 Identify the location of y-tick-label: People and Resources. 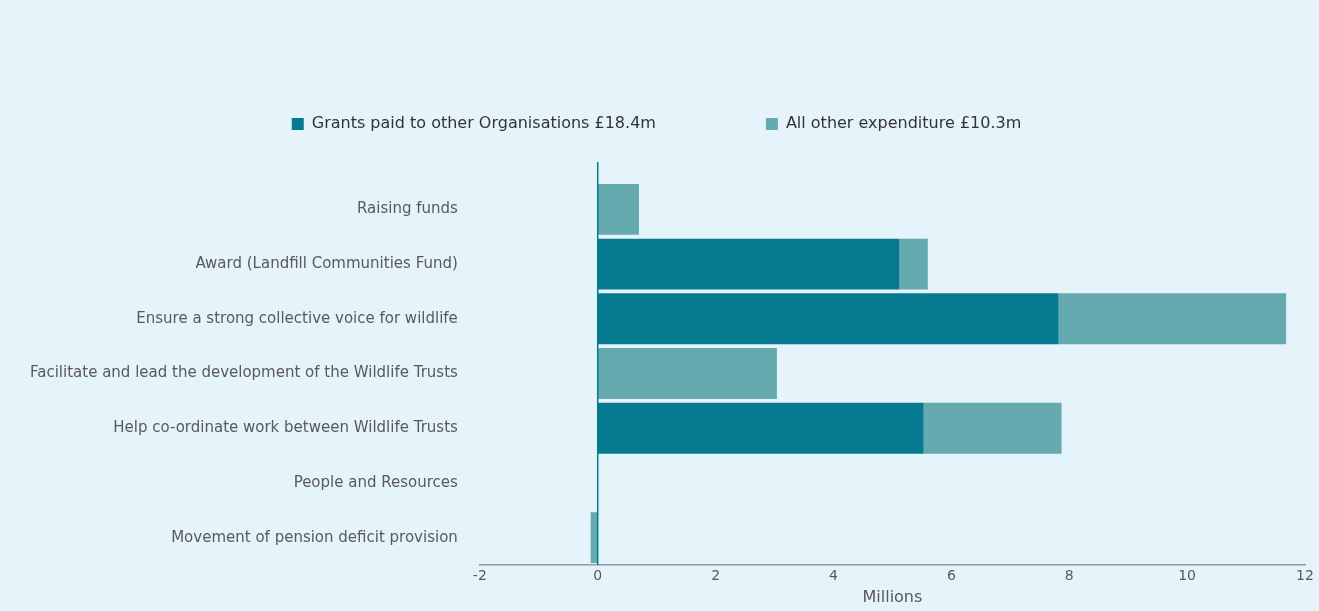
(376, 481).